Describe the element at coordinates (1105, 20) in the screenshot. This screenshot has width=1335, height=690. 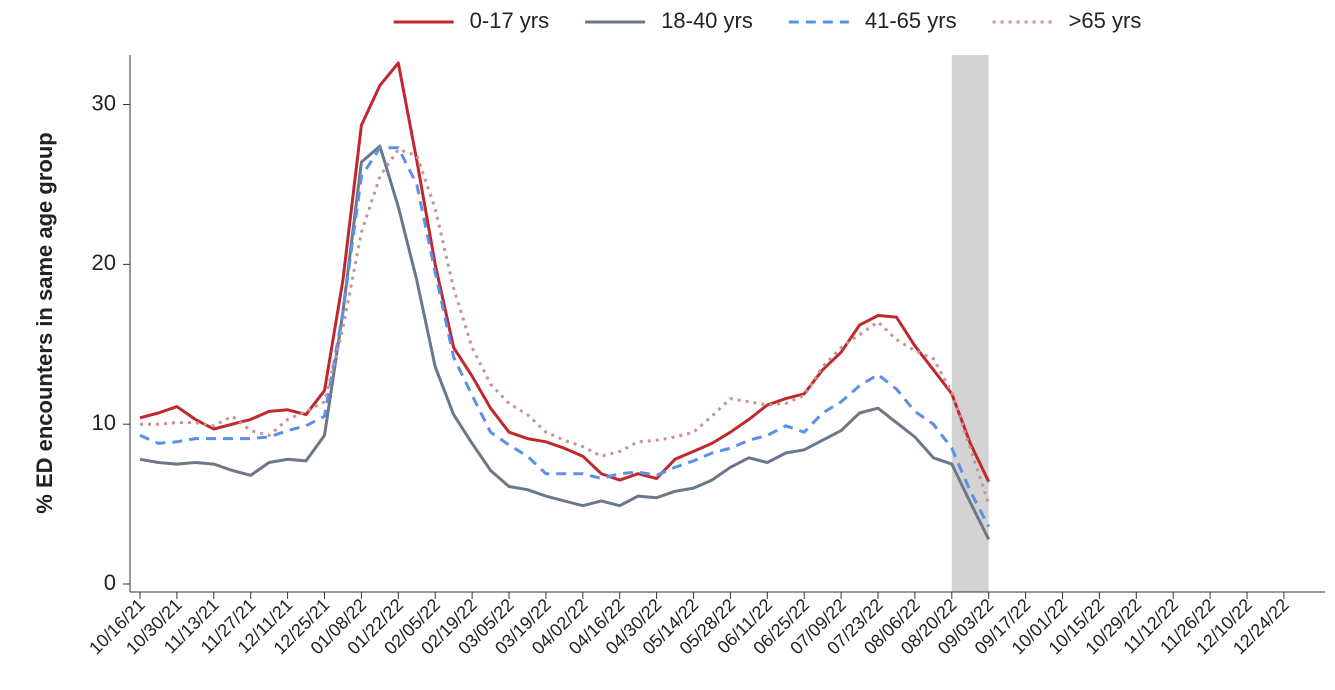
I see `legend-label: >65 yrs` at that location.